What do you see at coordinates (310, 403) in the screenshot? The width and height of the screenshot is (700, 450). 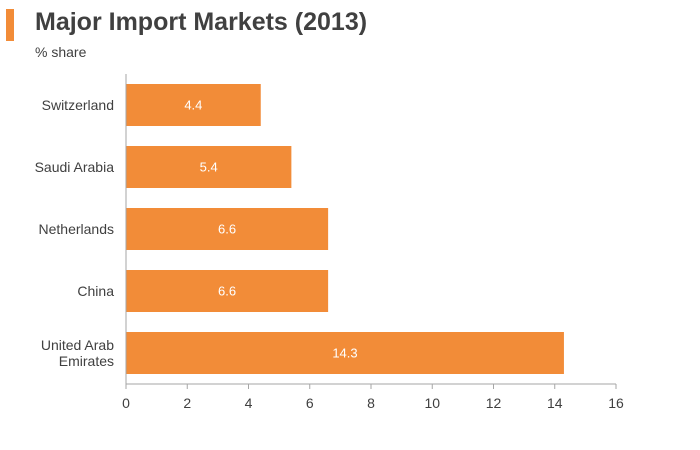 I see `x-tick-label: 6` at bounding box center [310, 403].